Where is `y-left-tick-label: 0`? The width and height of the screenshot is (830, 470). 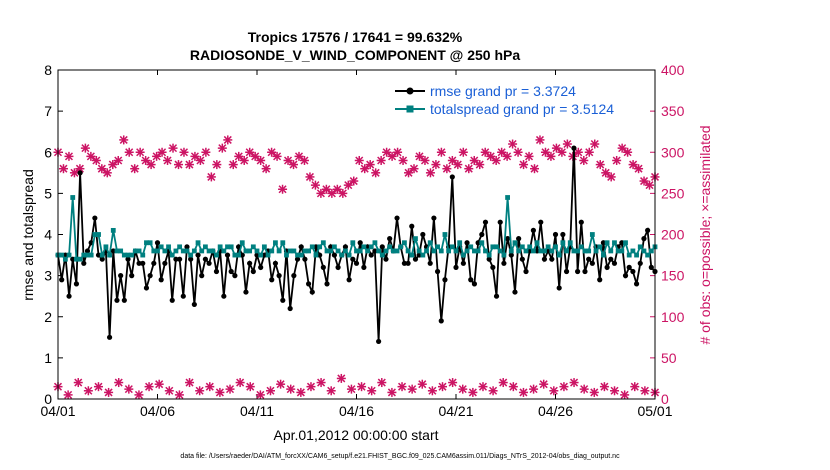 y-left-tick-label: 0 is located at coordinates (48, 399).